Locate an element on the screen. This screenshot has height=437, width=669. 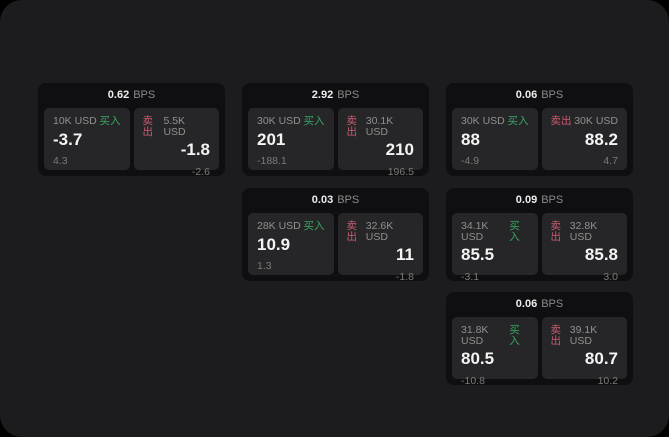
sell-delta: 4.7 is located at coordinates (610, 161).